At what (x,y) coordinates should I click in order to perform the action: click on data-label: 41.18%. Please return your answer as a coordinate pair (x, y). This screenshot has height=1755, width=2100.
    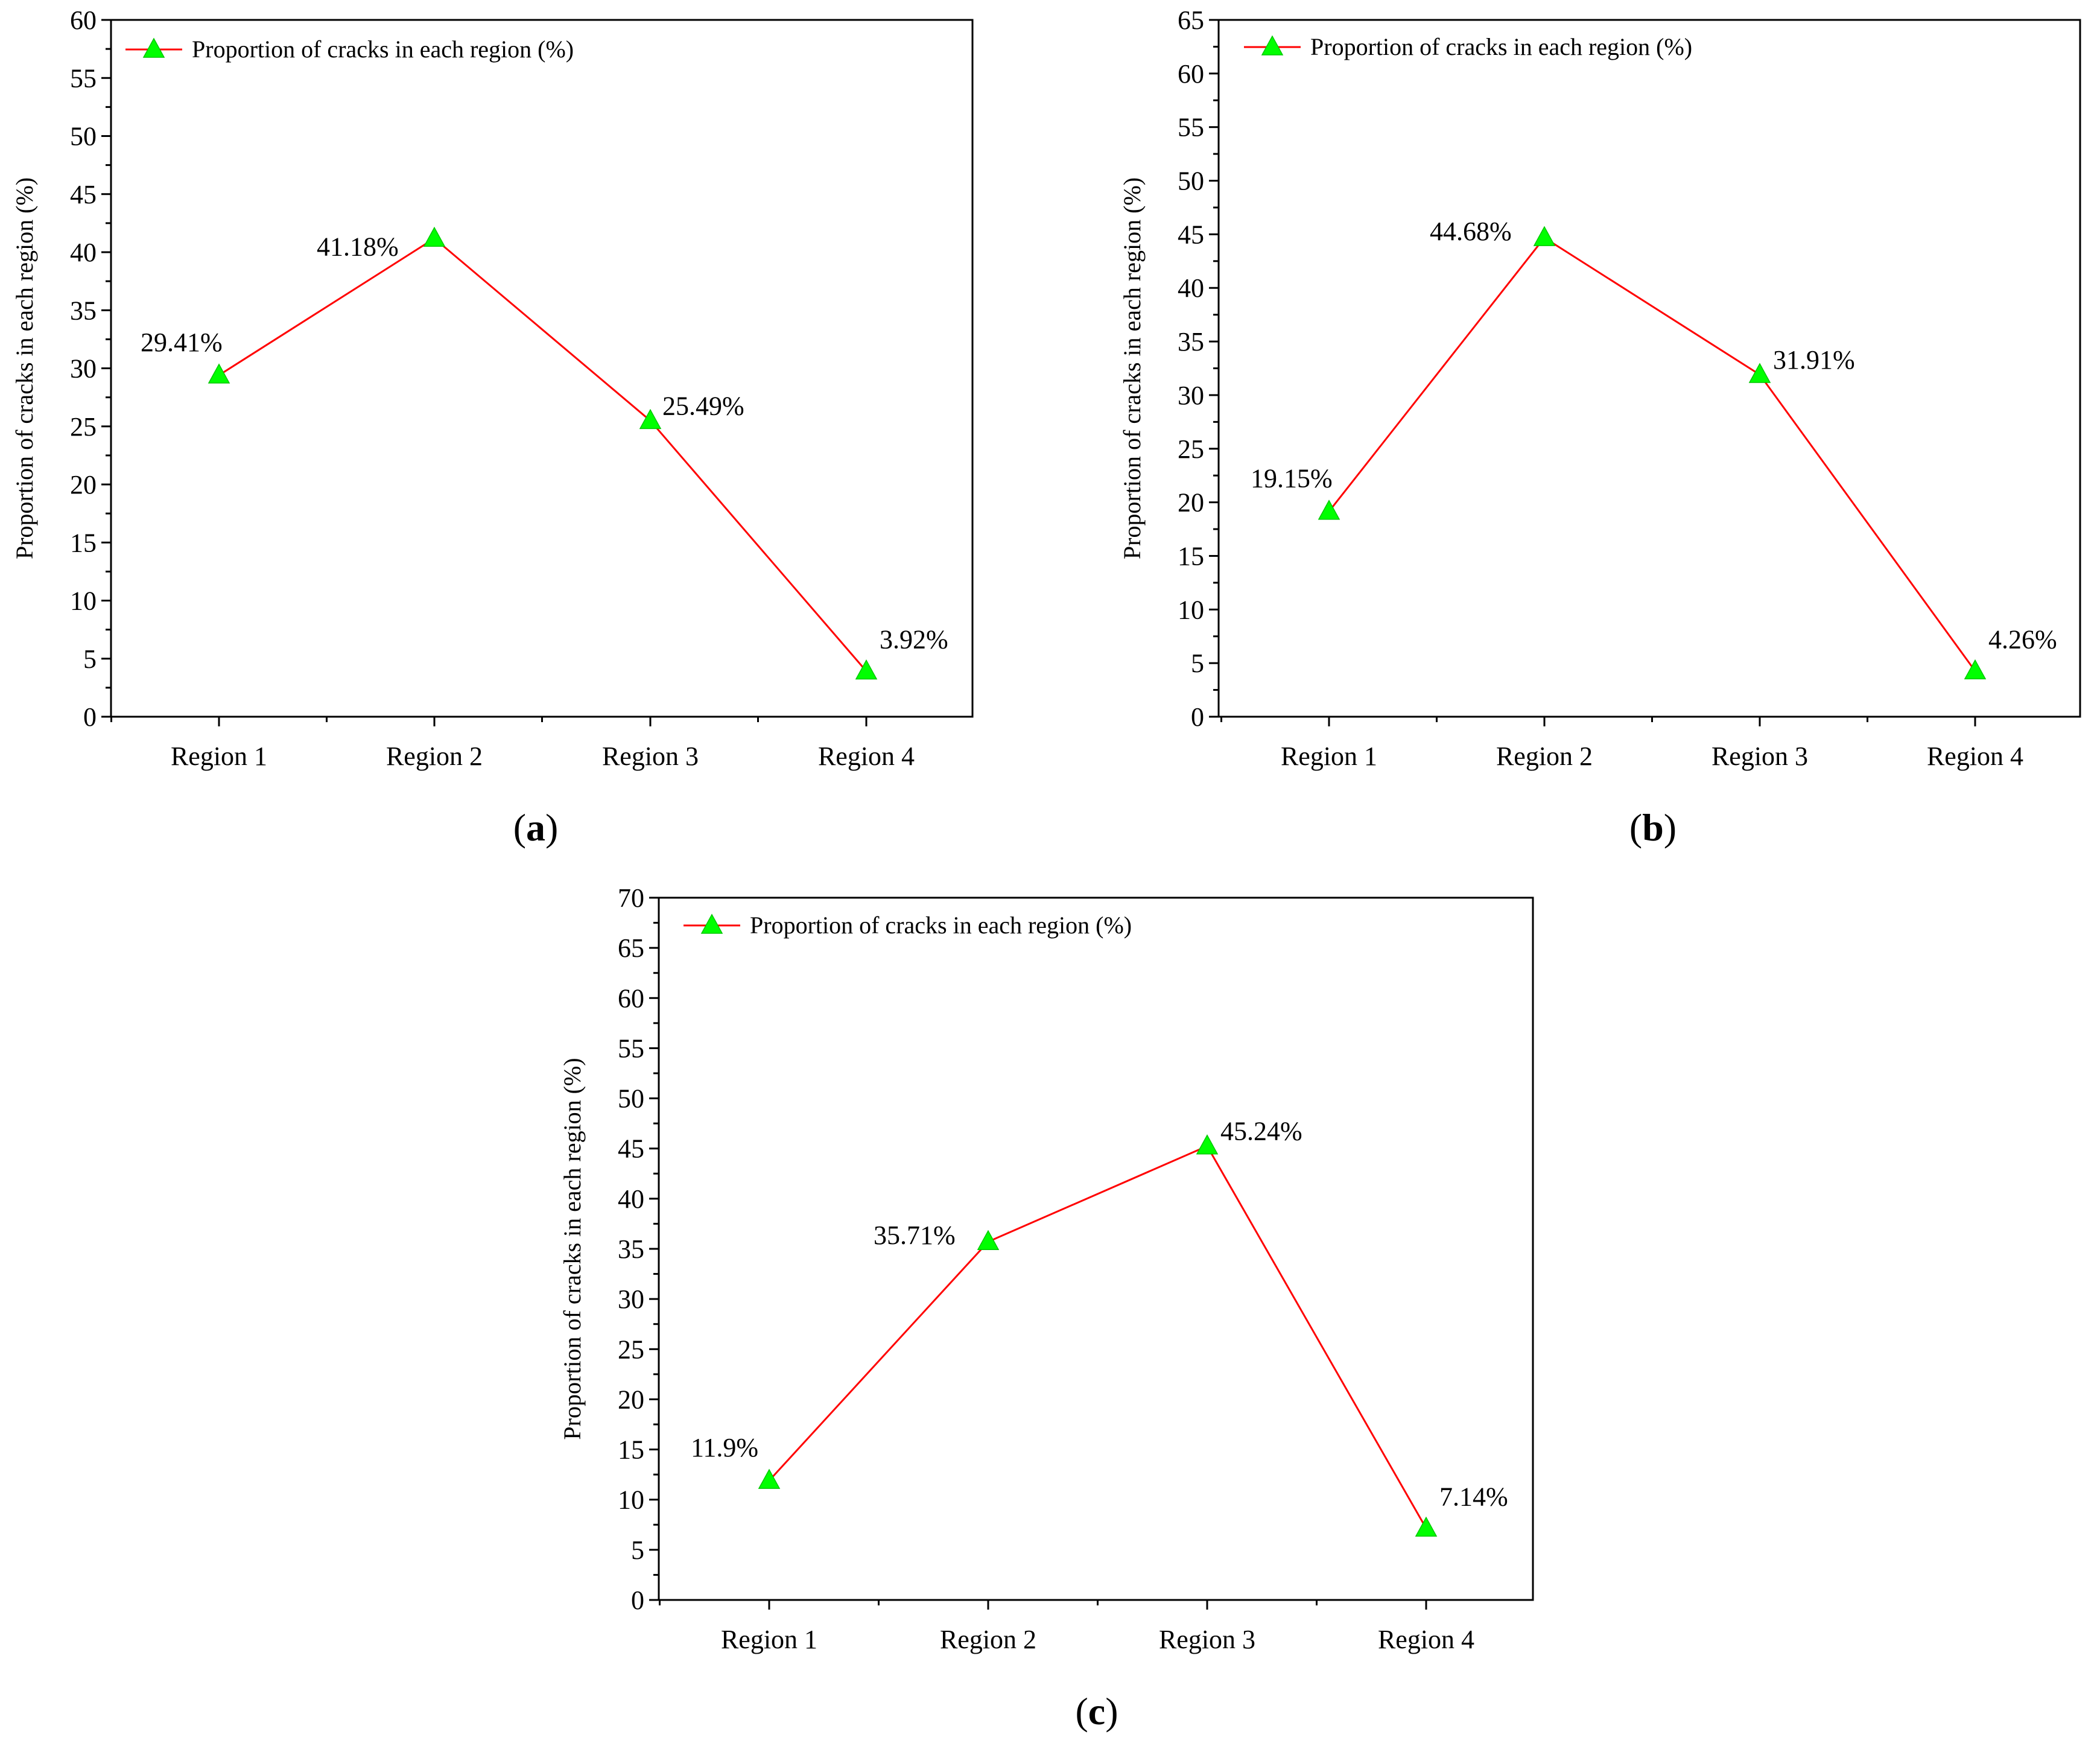
    Looking at the image, I should click on (358, 247).